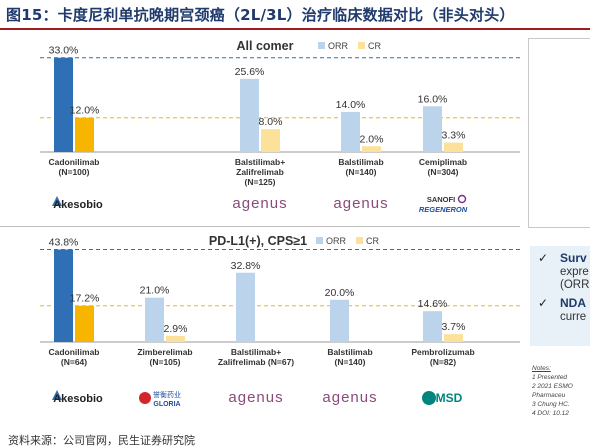 This screenshot has height=448, width=590. I want to click on category-label: (N=125), so click(260, 182).